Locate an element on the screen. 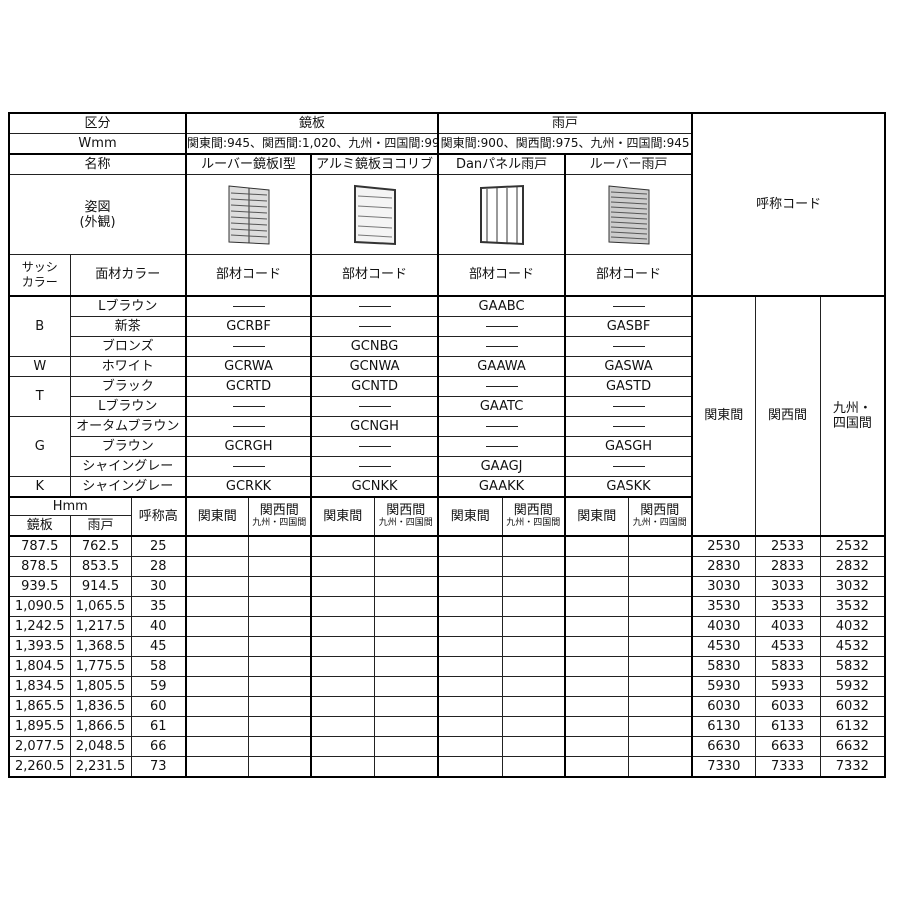  h-amado: 2,231.5 is located at coordinates (100, 766).